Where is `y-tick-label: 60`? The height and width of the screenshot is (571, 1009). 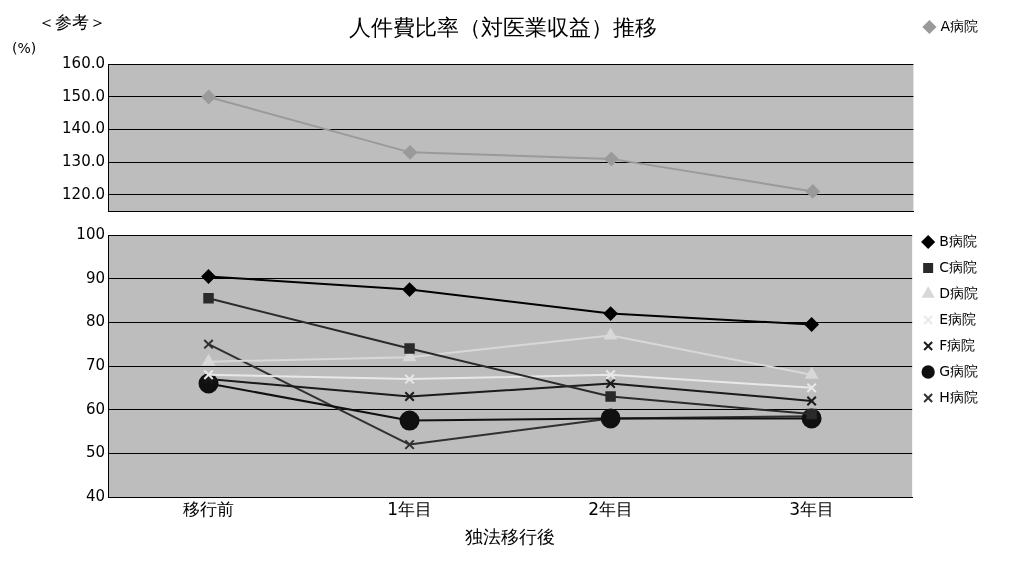 y-tick-label: 60 is located at coordinates (95, 408).